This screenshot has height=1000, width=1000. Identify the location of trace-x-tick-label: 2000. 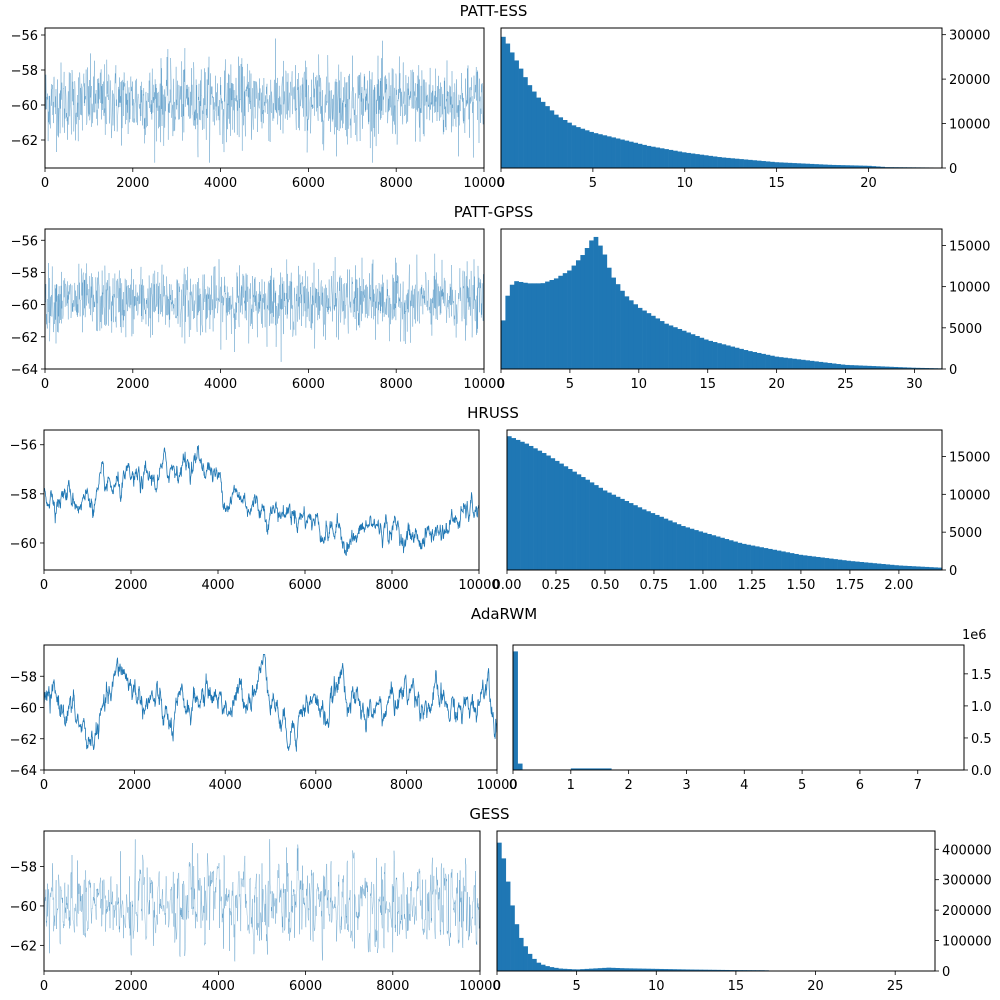
(132, 384).